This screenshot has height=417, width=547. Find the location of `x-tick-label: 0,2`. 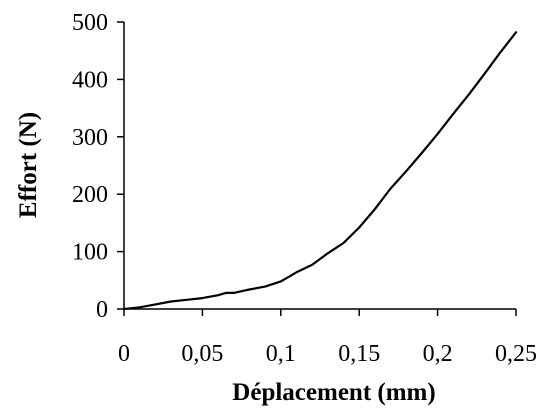

x-tick-label: 0,2 is located at coordinates (438, 354).